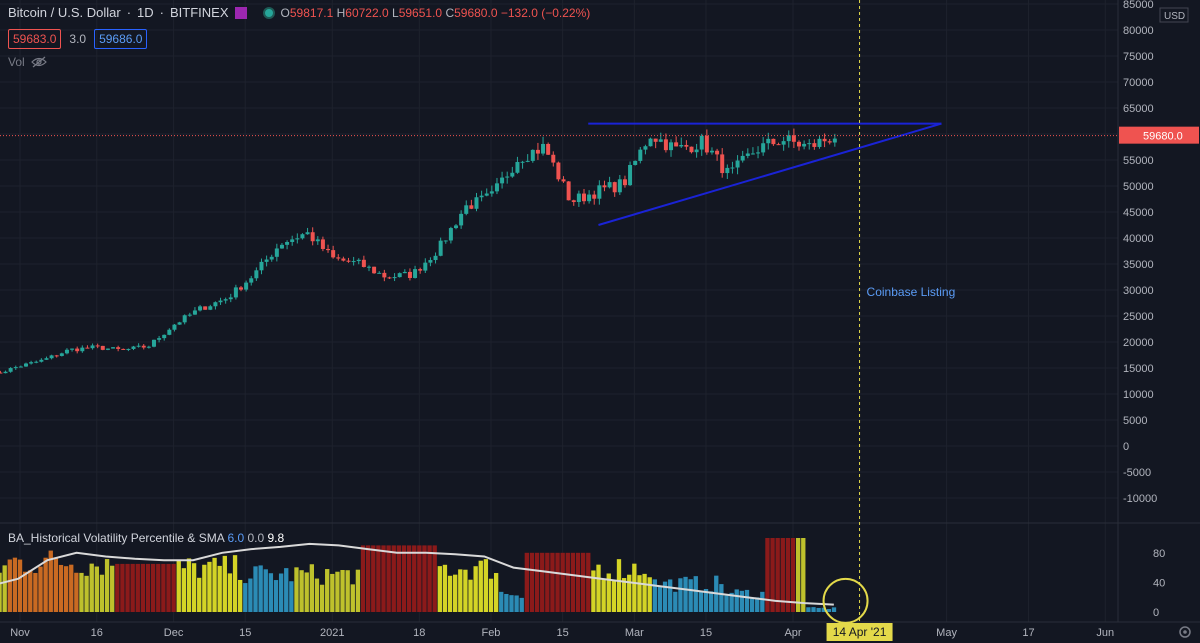  What do you see at coordinates (240, 12) in the screenshot?
I see `flag-icon` at bounding box center [240, 12].